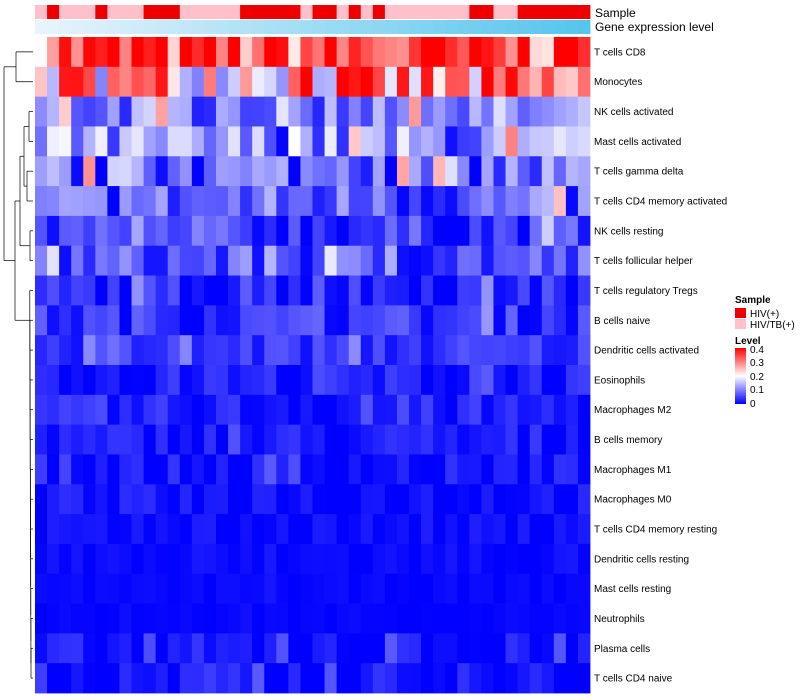 Image resolution: width=800 pixels, height=700 pixels. Describe the element at coordinates (619, 619) in the screenshot. I see `row-label: Neutrophils` at that location.